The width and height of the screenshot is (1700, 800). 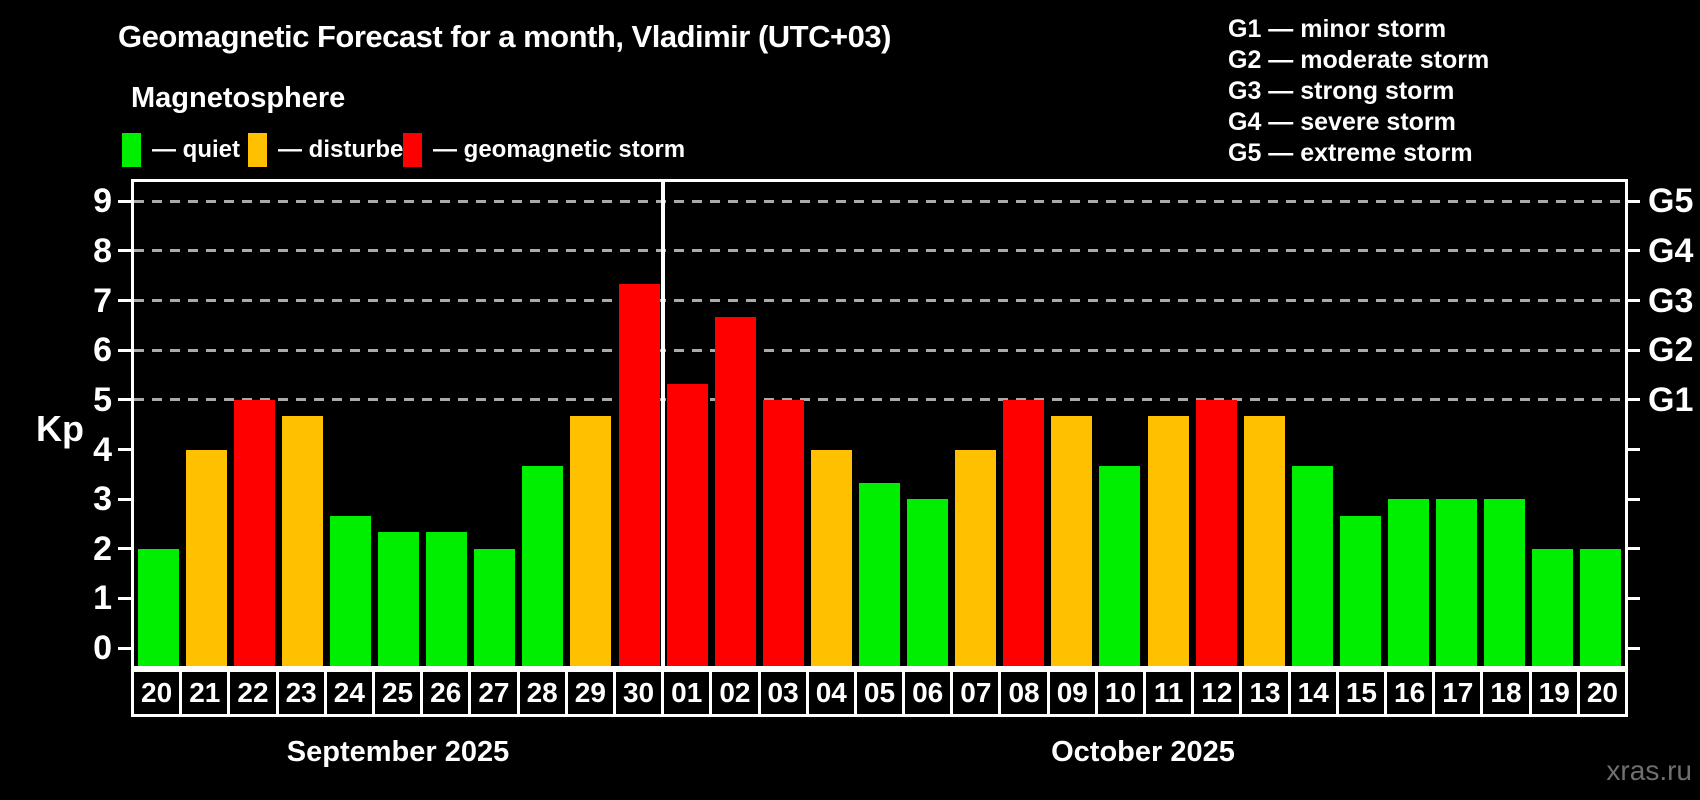 What do you see at coordinates (879, 693) in the screenshot?
I see `date-cell-05: 05` at bounding box center [879, 693].